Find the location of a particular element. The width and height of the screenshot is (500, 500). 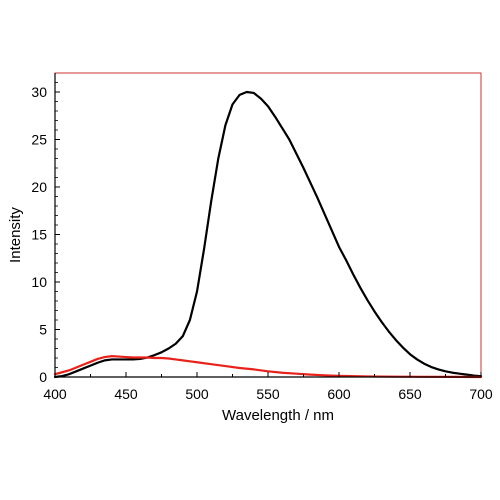

x-tick-label: 400 is located at coordinates (55, 394).